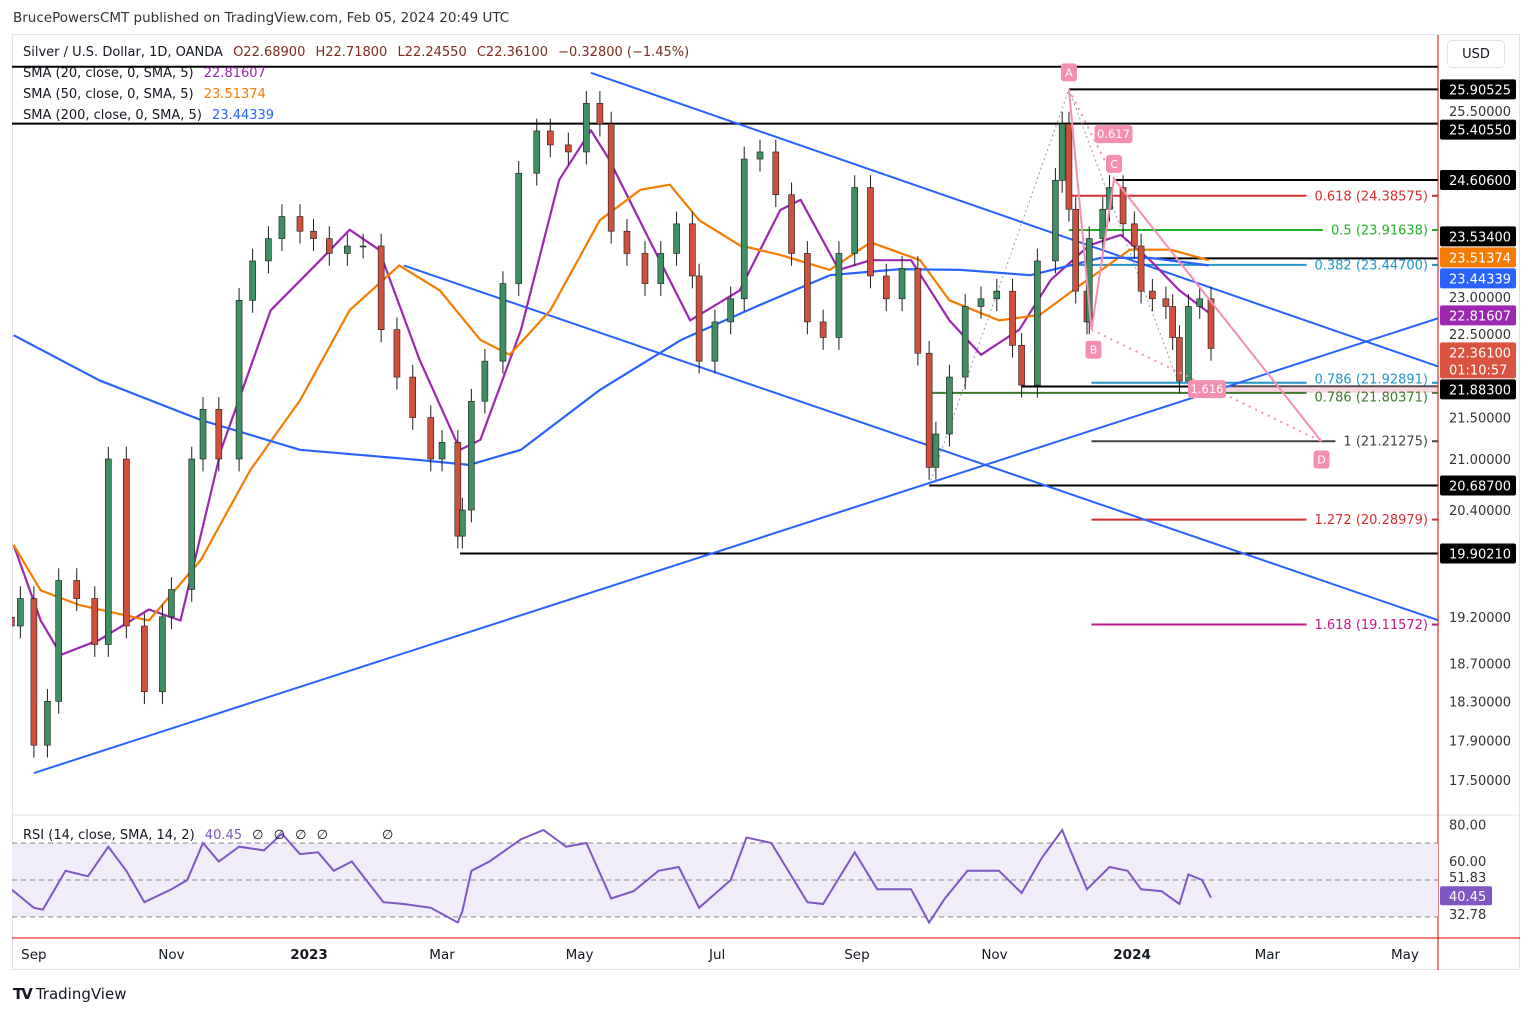 The height and width of the screenshot is (1016, 1533). What do you see at coordinates (1094, 350) in the screenshot?
I see `pattern-point-label: B` at bounding box center [1094, 350].